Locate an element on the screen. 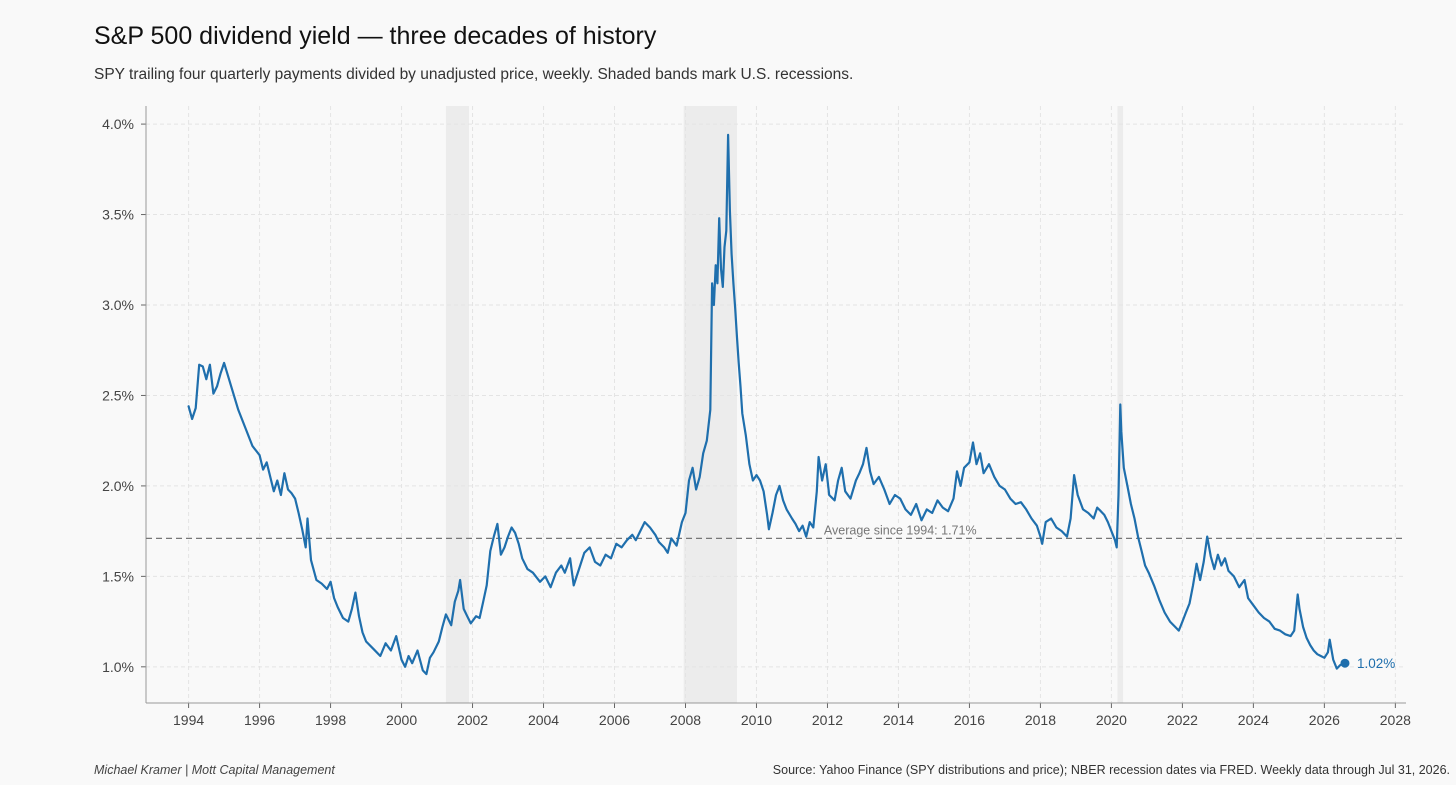  x-tick-label: 2004 is located at coordinates (543, 720).